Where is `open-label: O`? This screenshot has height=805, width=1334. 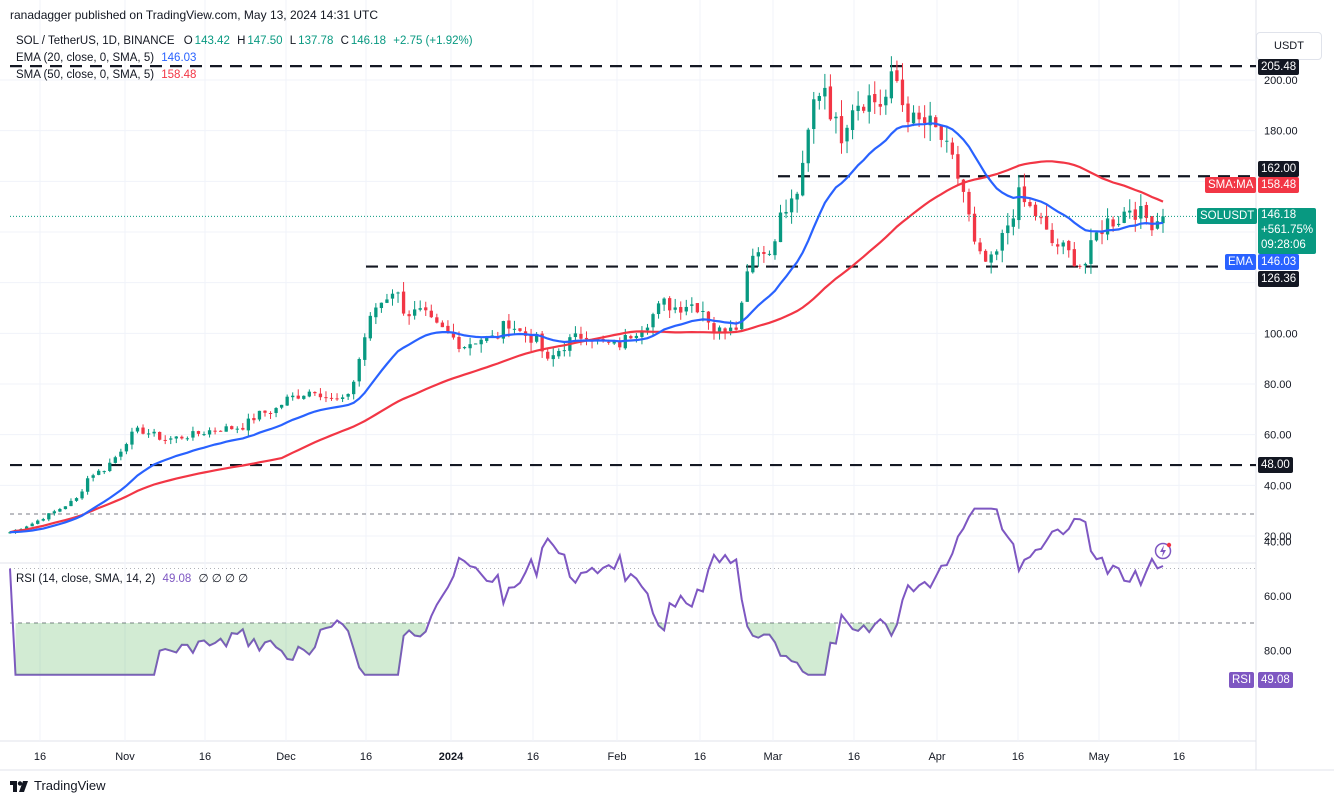 open-label: O is located at coordinates (188, 41).